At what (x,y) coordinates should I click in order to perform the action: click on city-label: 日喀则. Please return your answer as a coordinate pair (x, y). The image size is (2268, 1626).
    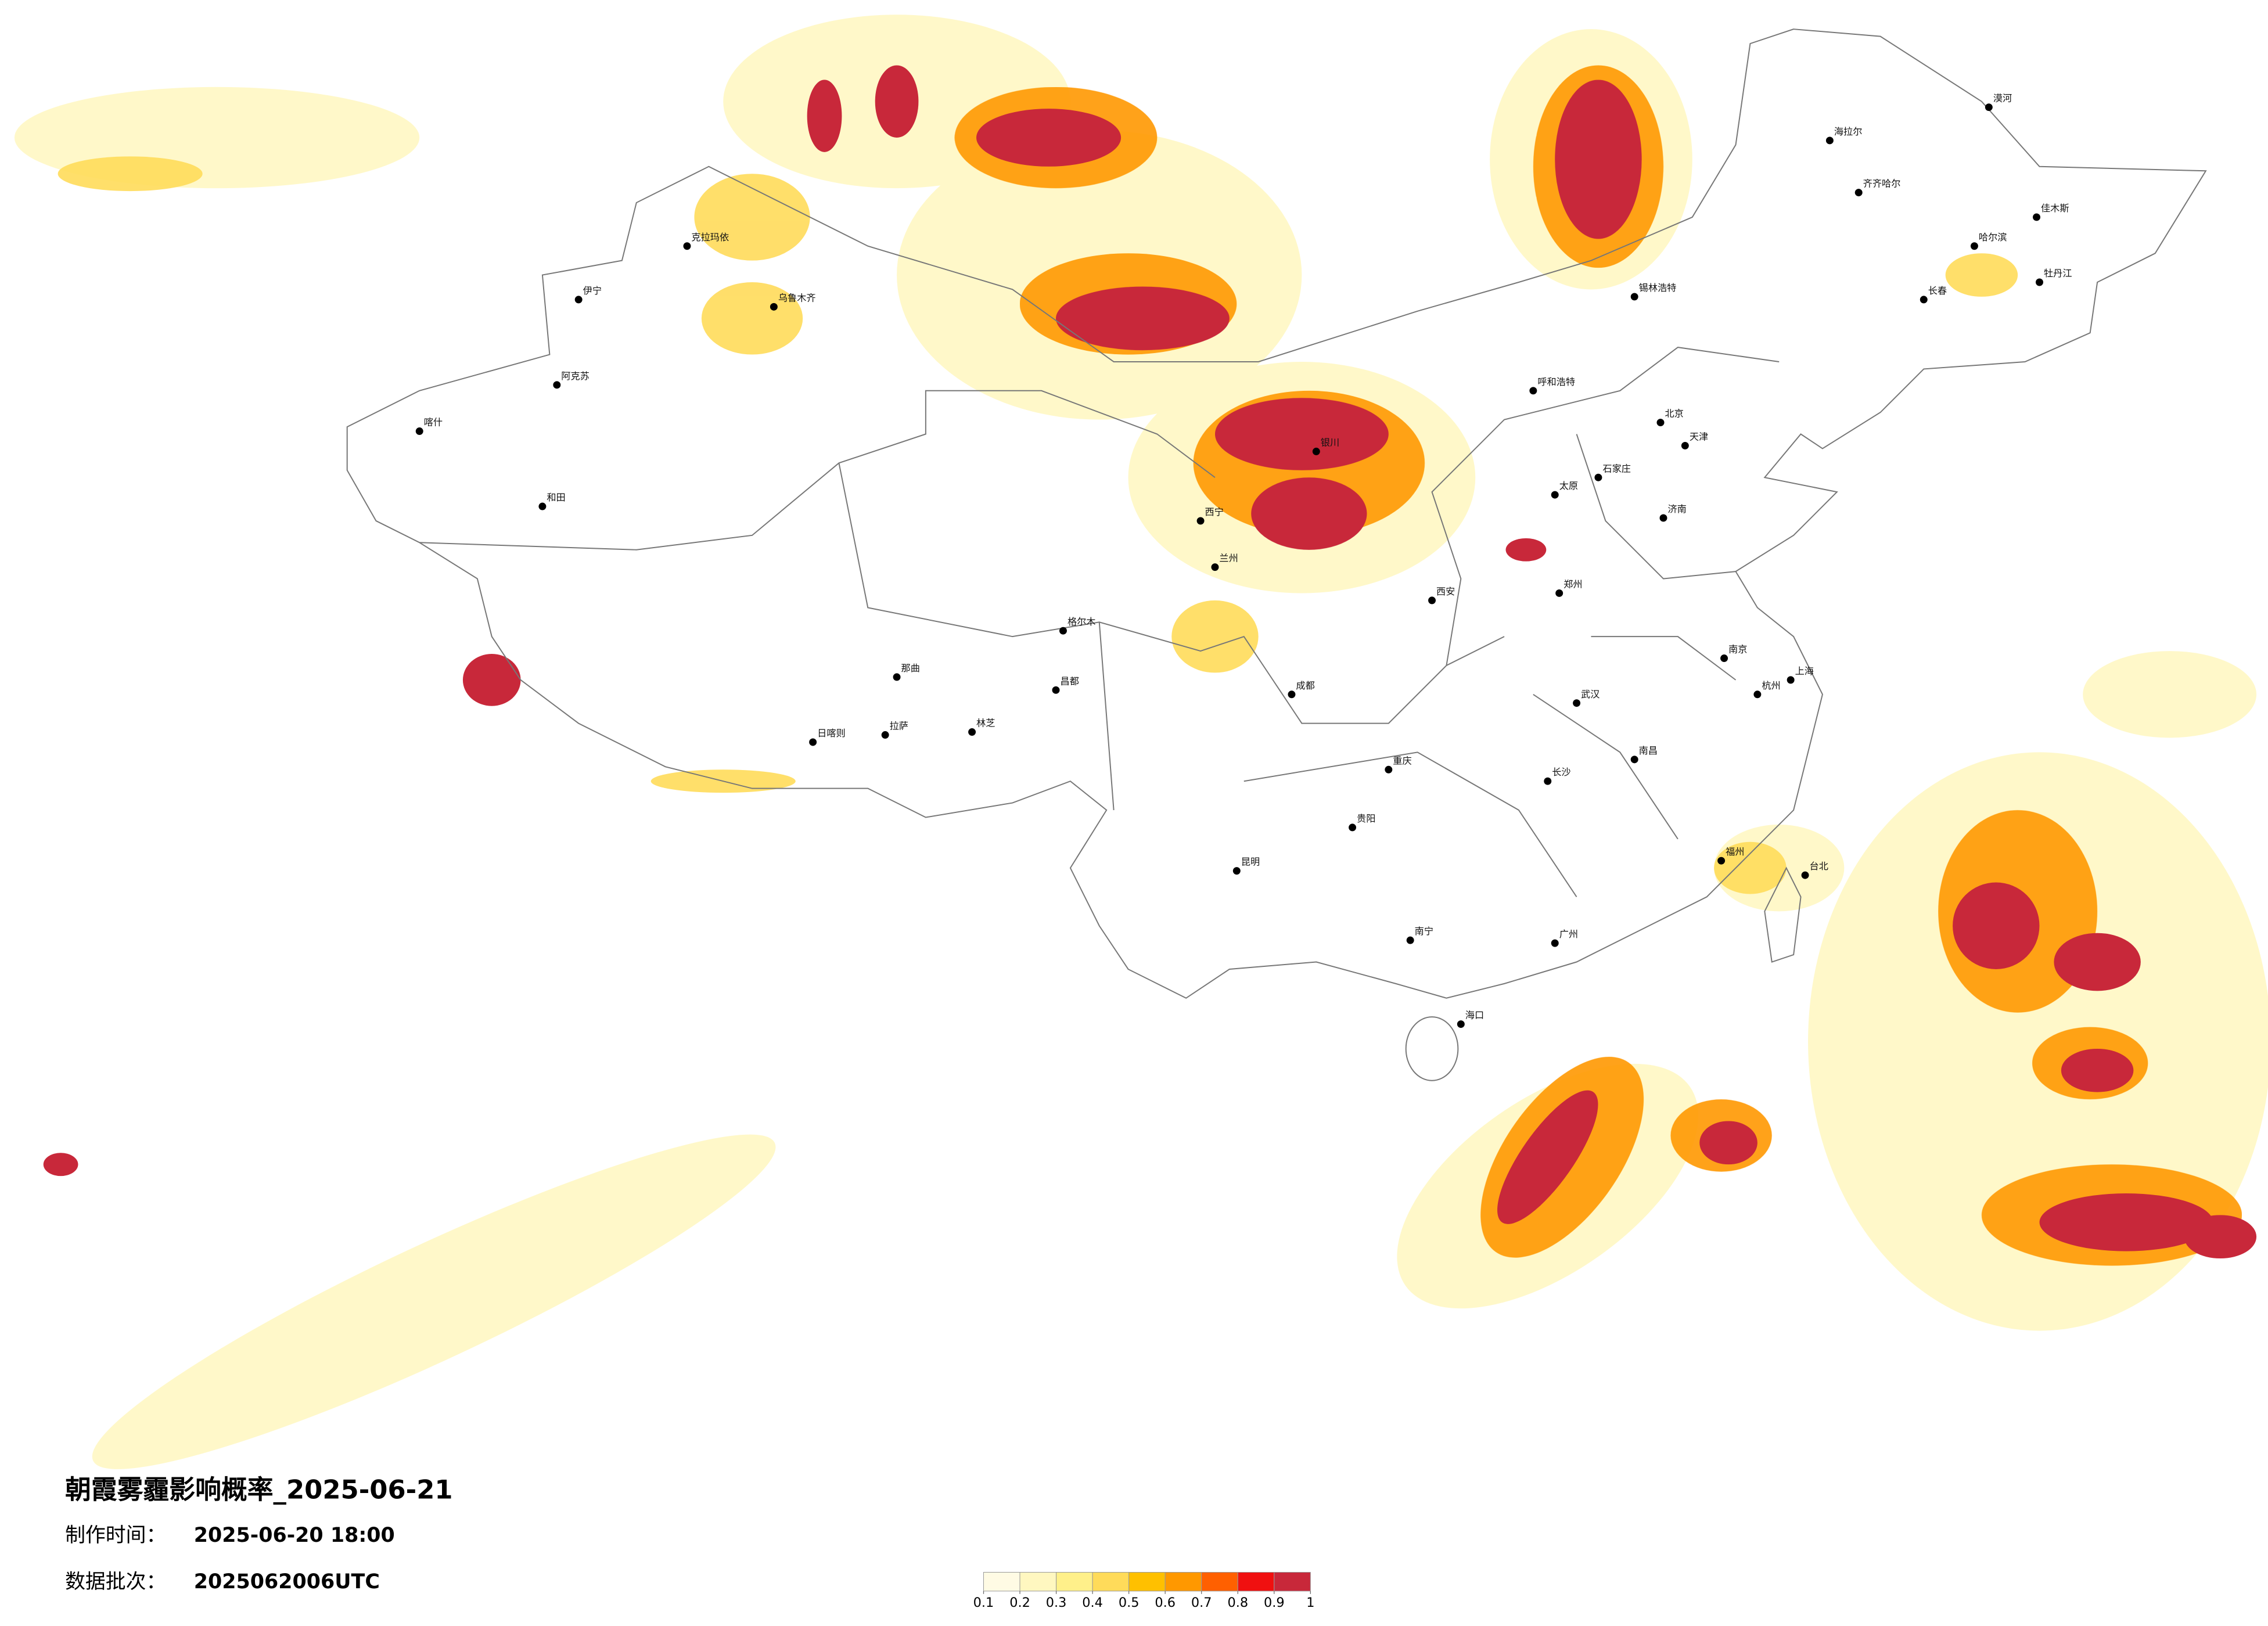
    Looking at the image, I should click on (831, 733).